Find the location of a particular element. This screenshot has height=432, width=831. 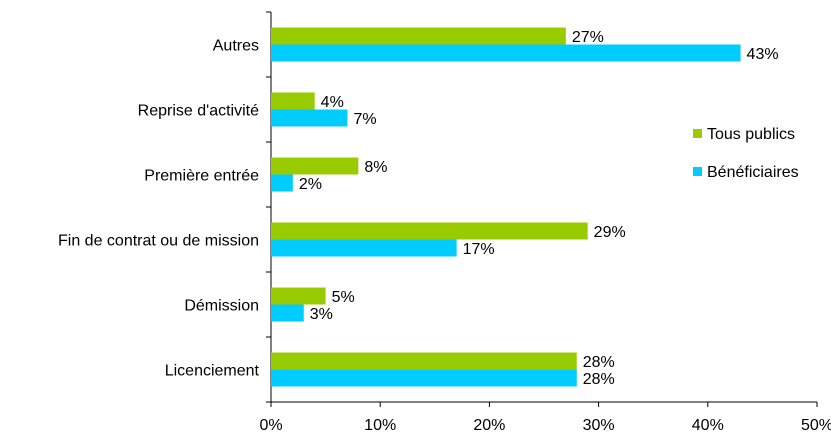

legend-label: Tous publics is located at coordinates (751, 134).